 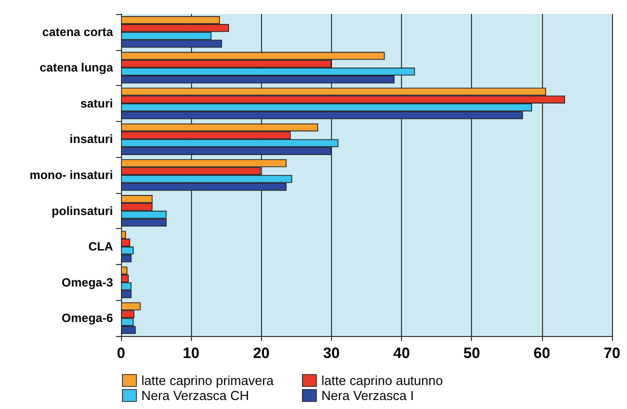 What do you see at coordinates (207, 380) in the screenshot?
I see `legend-label: latte caprino primavera` at bounding box center [207, 380].